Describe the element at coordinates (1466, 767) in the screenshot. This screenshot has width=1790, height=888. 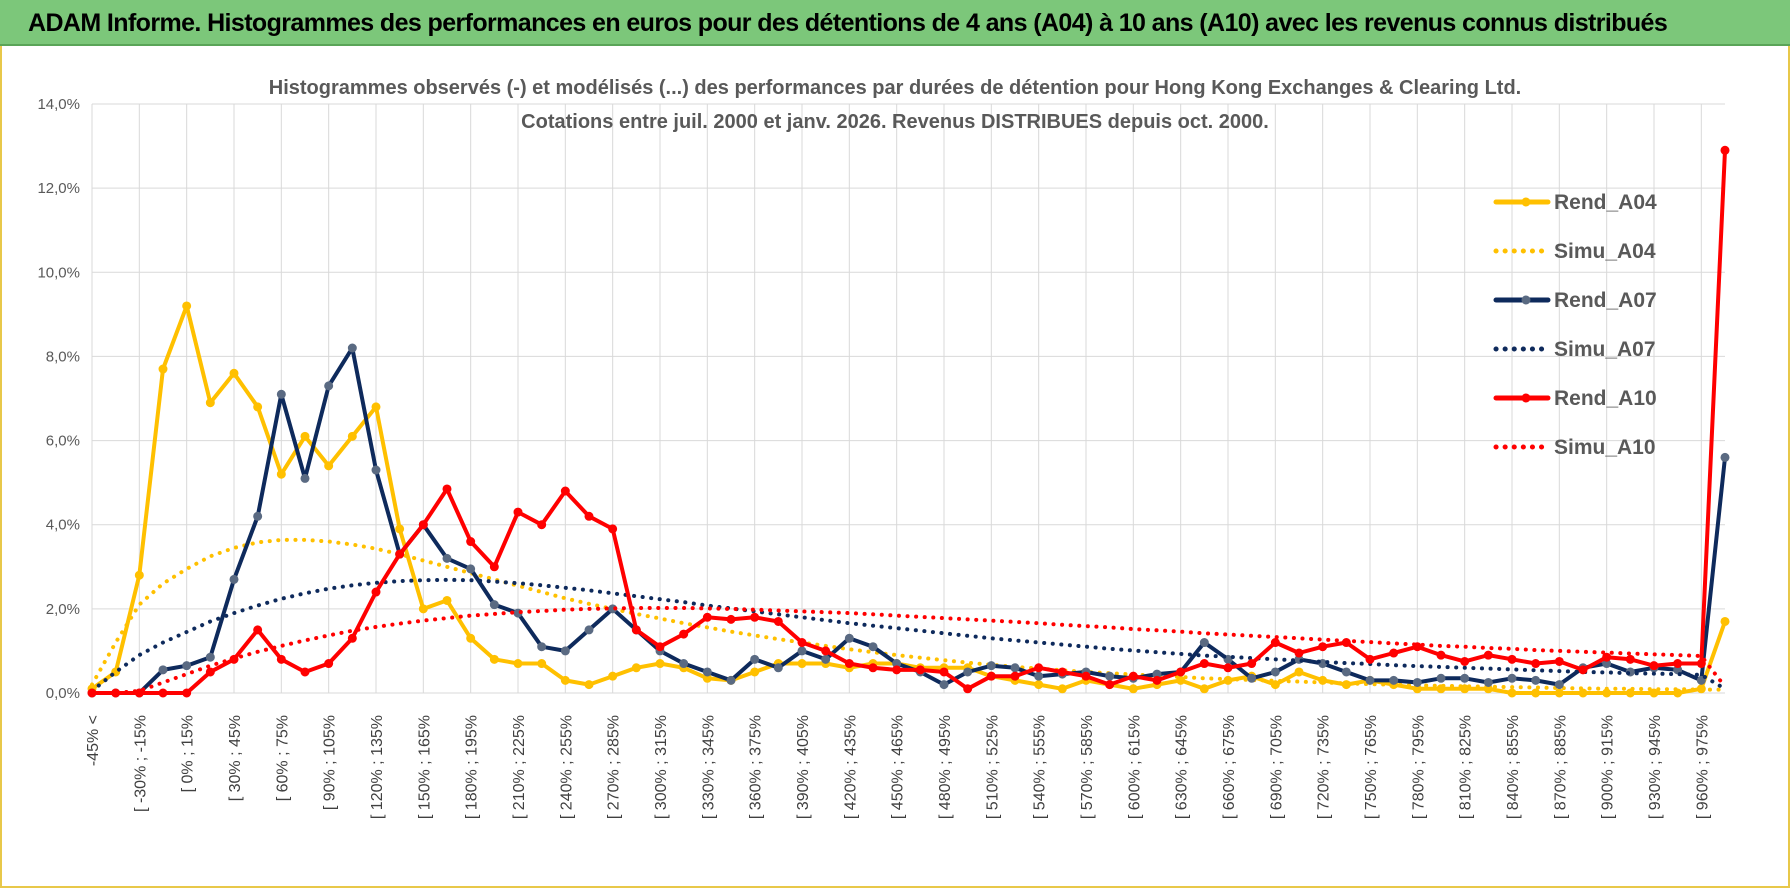
I see `x-tick-label: [ 810% ; 825%` at that location.